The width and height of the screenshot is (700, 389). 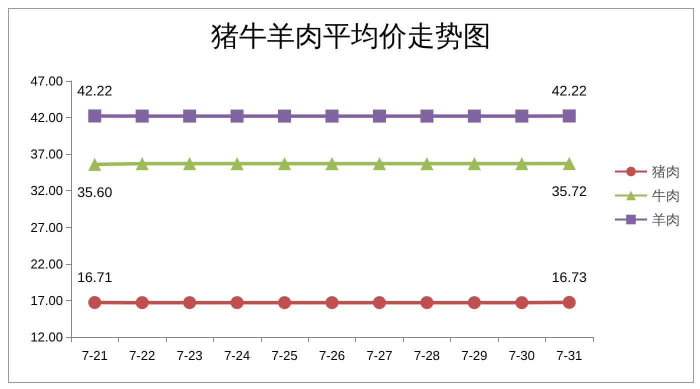 I want to click on x-tick-label: 7-25, so click(x=285, y=355).